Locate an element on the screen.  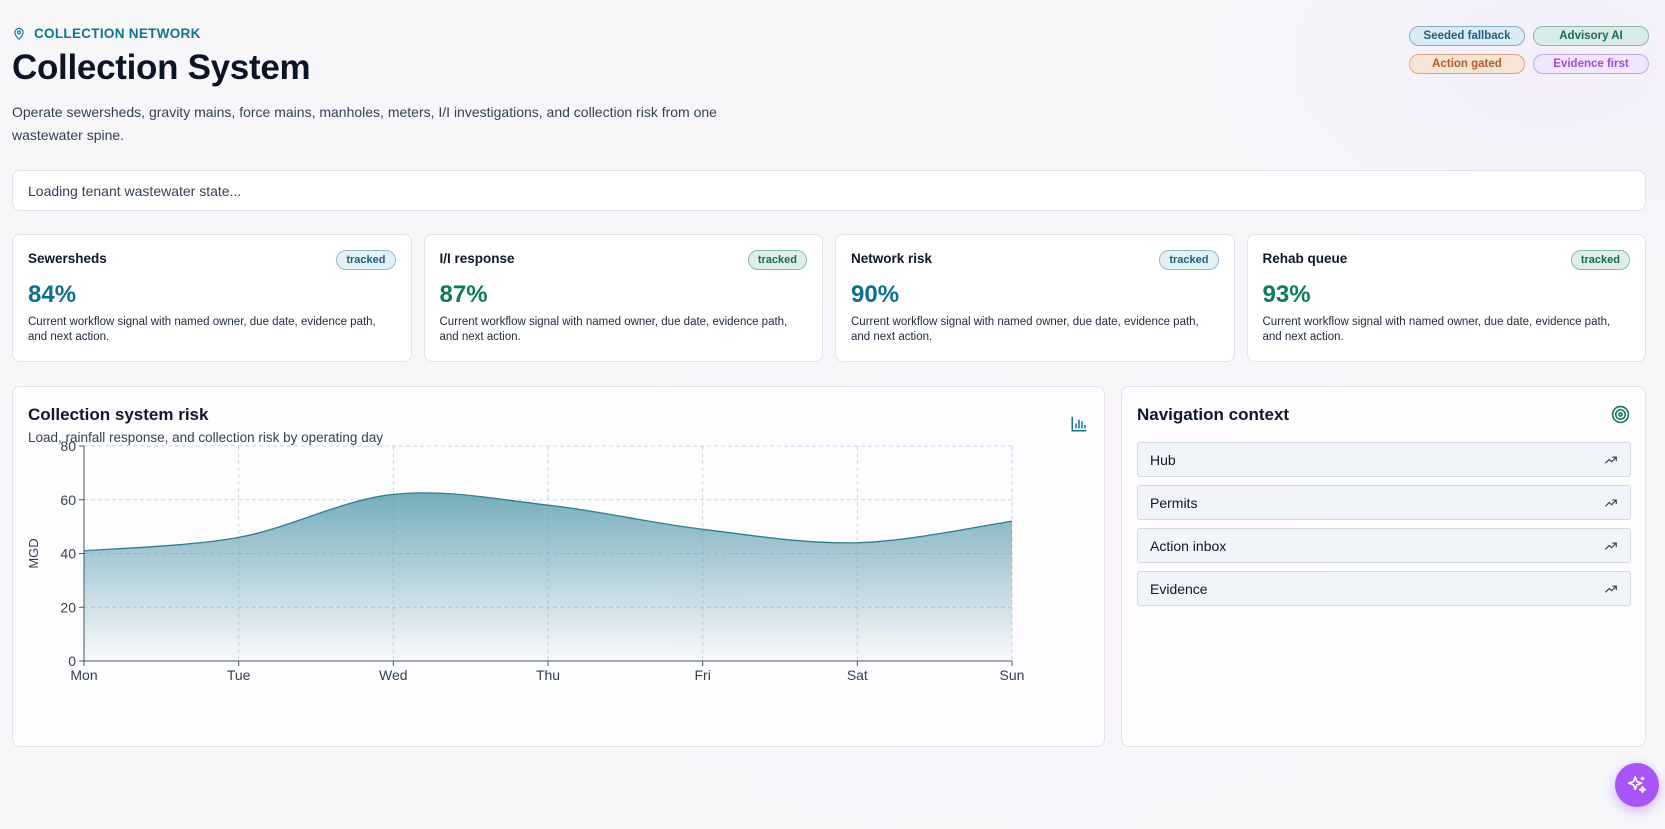
bar-chart-icon is located at coordinates (1079, 424).